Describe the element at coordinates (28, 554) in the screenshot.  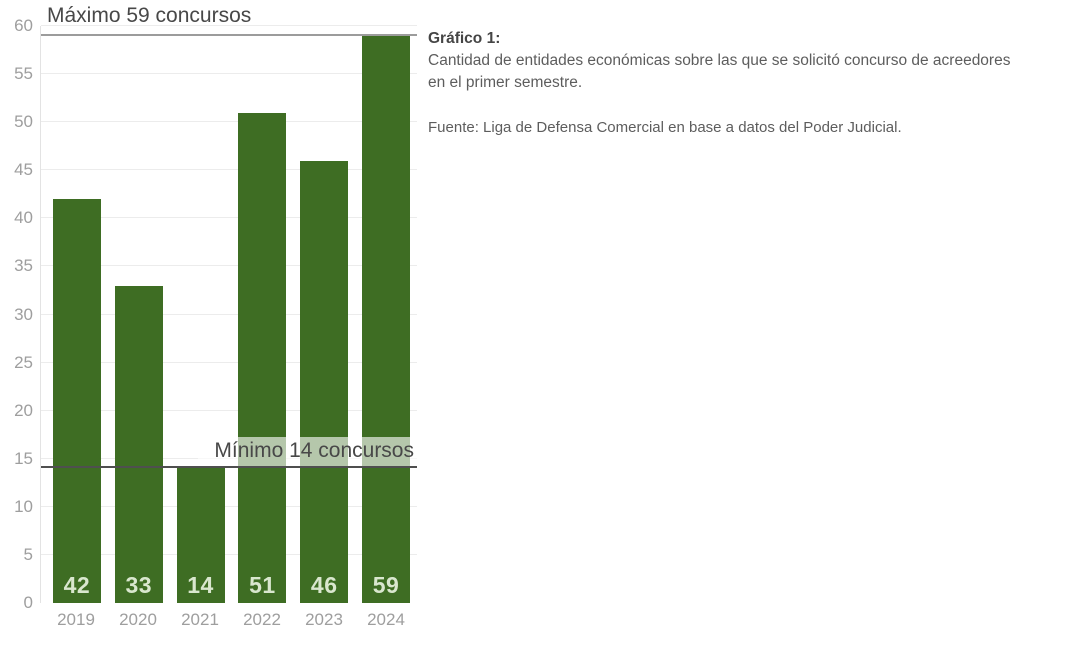
I see `y-tick-label: 5` at that location.